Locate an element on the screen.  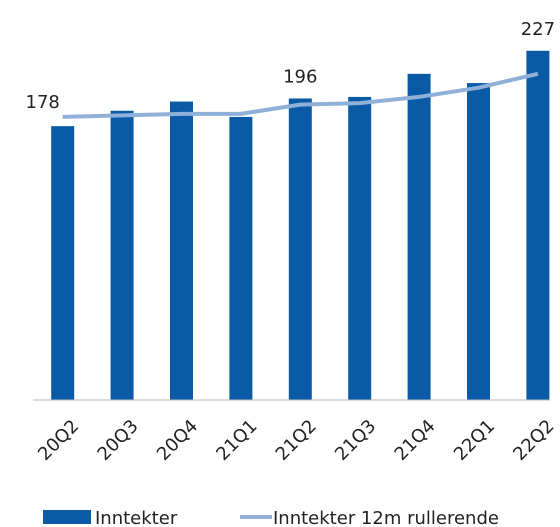
x-tick-label: 20Q4 is located at coordinates (177, 440).